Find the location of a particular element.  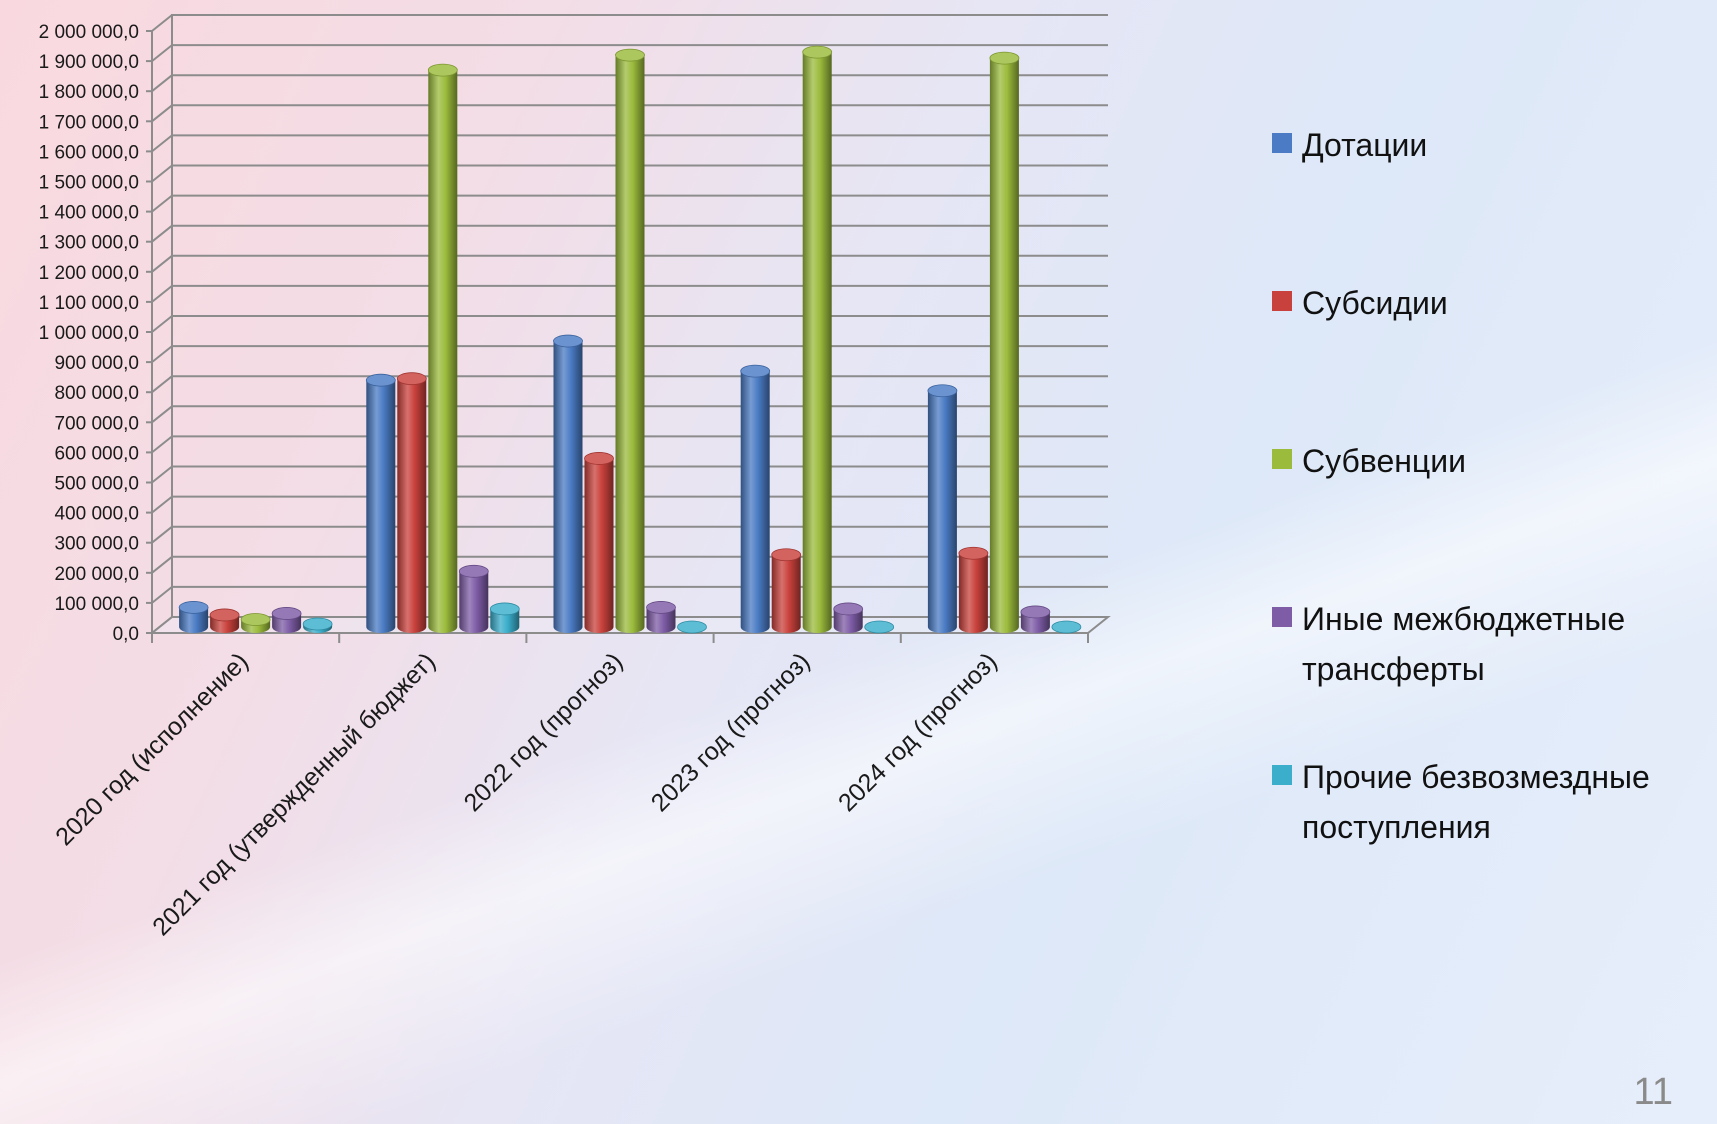

y-tick-label: 2 000 000,0 is located at coordinates (89, 32).